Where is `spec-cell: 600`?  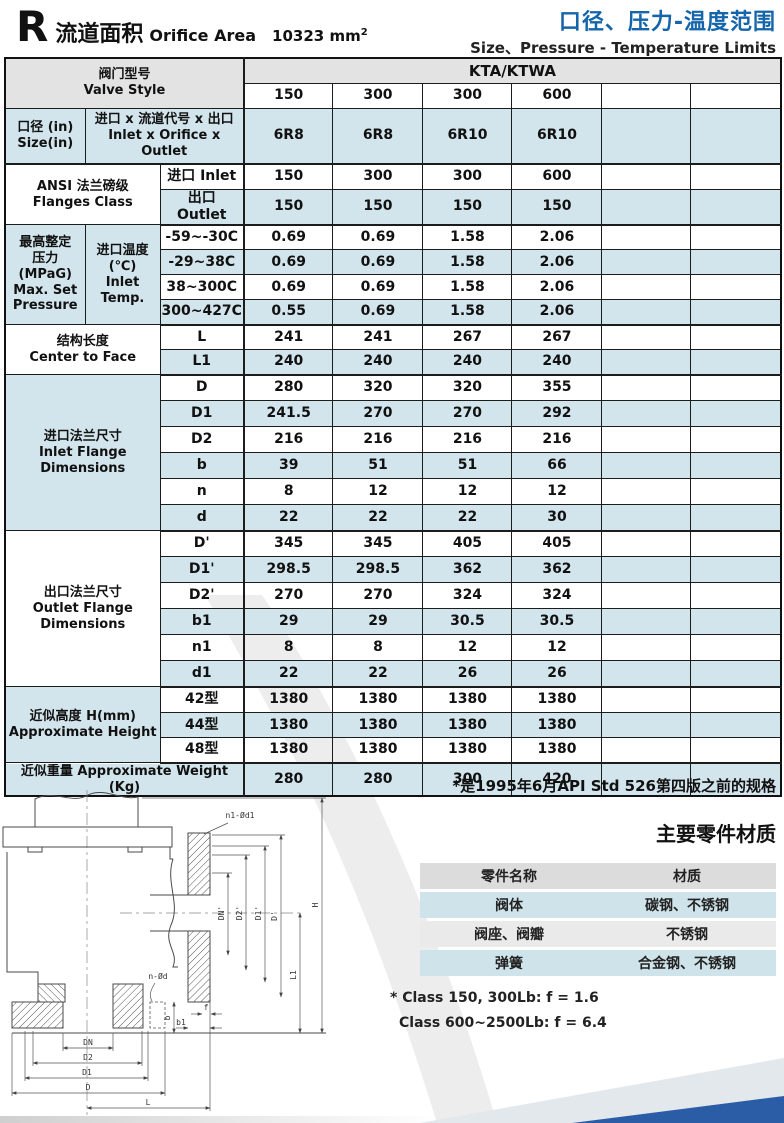
spec-cell: 600 is located at coordinates (557, 95).